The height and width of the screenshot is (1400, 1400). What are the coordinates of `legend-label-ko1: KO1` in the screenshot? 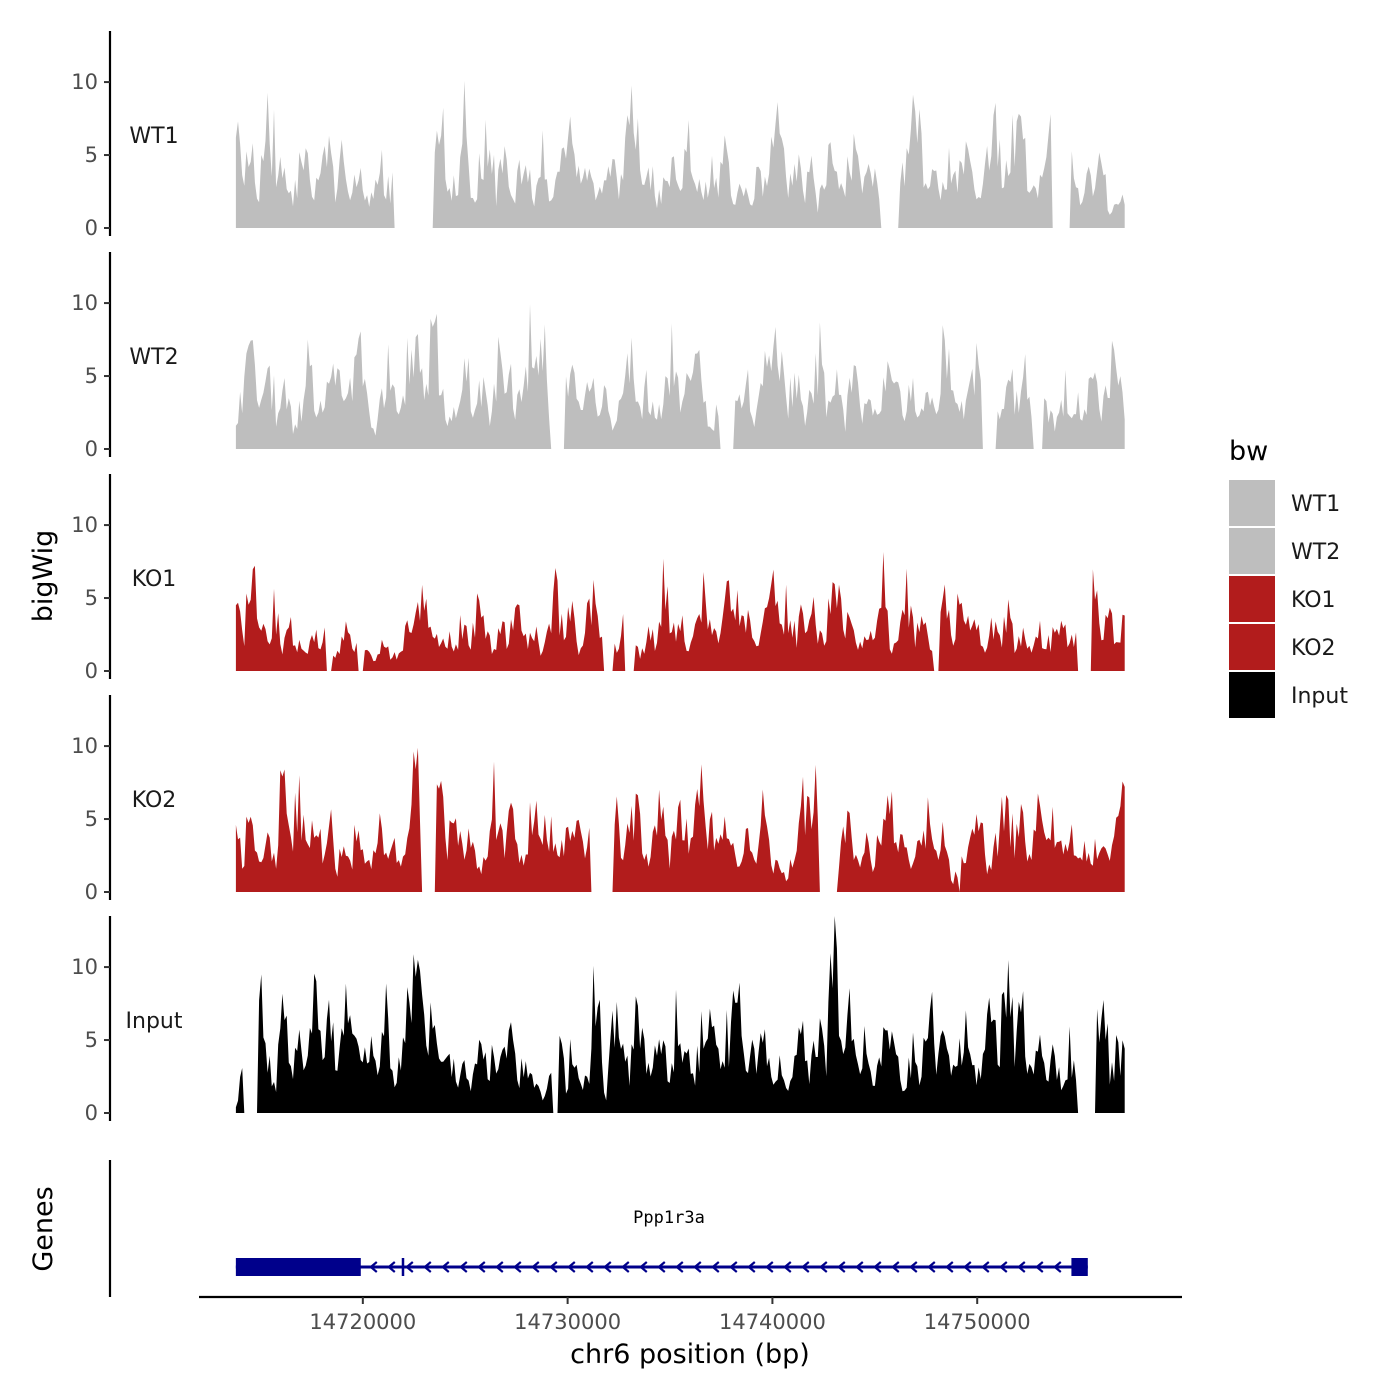 It's located at (1313, 600).